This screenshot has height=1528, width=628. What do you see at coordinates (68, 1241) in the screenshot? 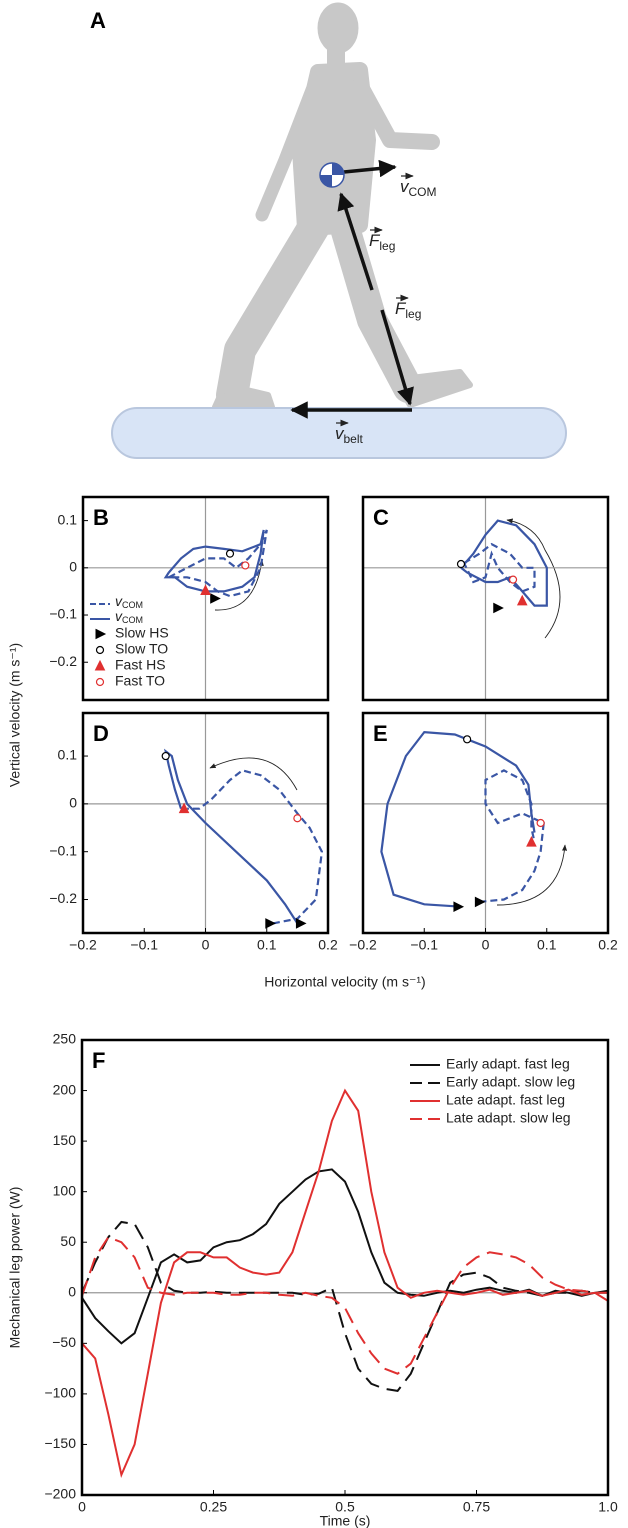
I see `y-tick-label: 50` at bounding box center [68, 1241].